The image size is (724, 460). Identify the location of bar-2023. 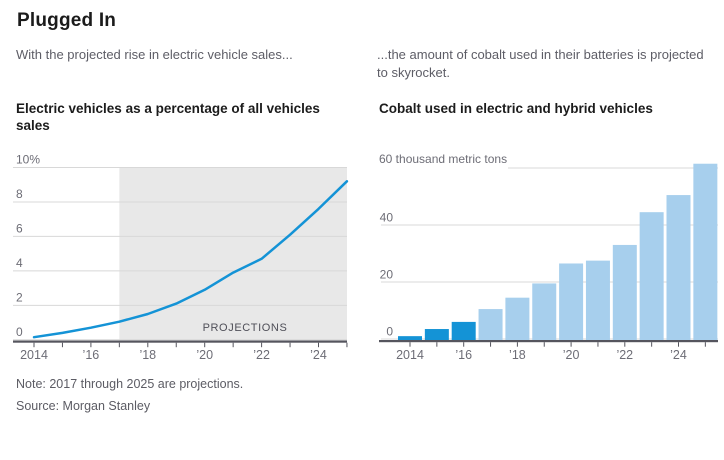
(651, 276).